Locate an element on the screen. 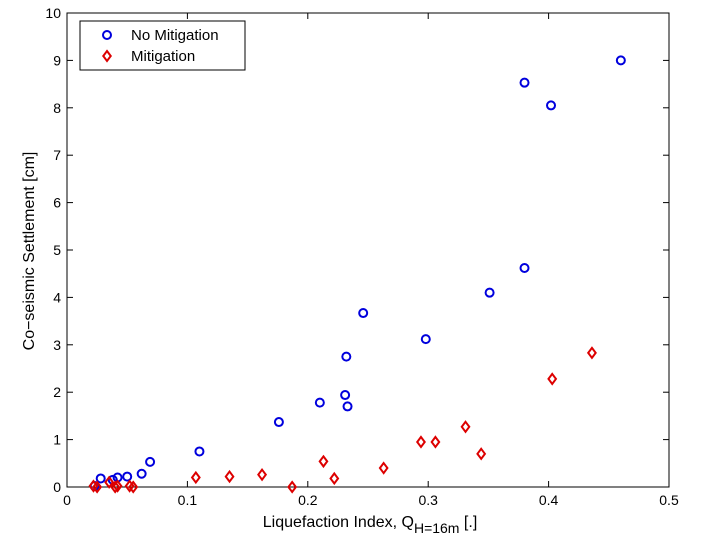  x-axis-label: Liquefaction Index, QH=16m [.] is located at coordinates (370, 525).